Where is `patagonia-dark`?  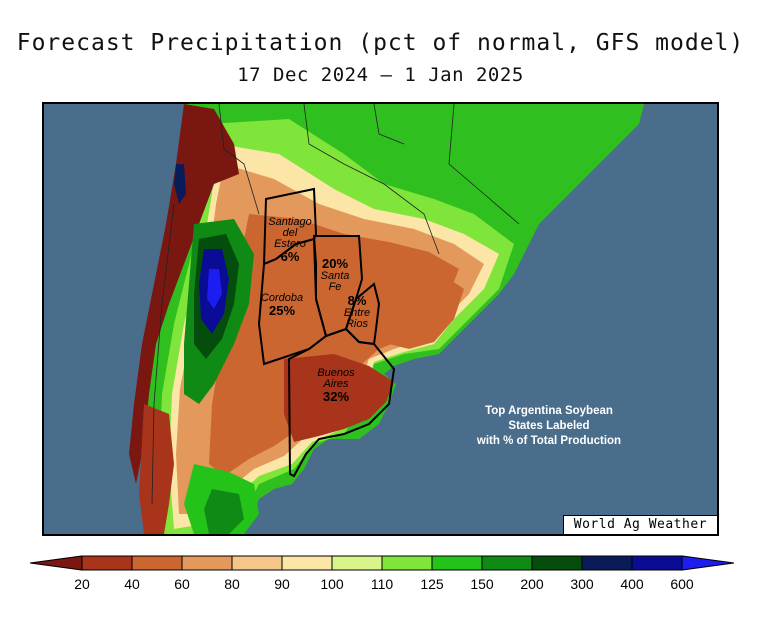
patagonia-dark is located at coordinates (224, 511).